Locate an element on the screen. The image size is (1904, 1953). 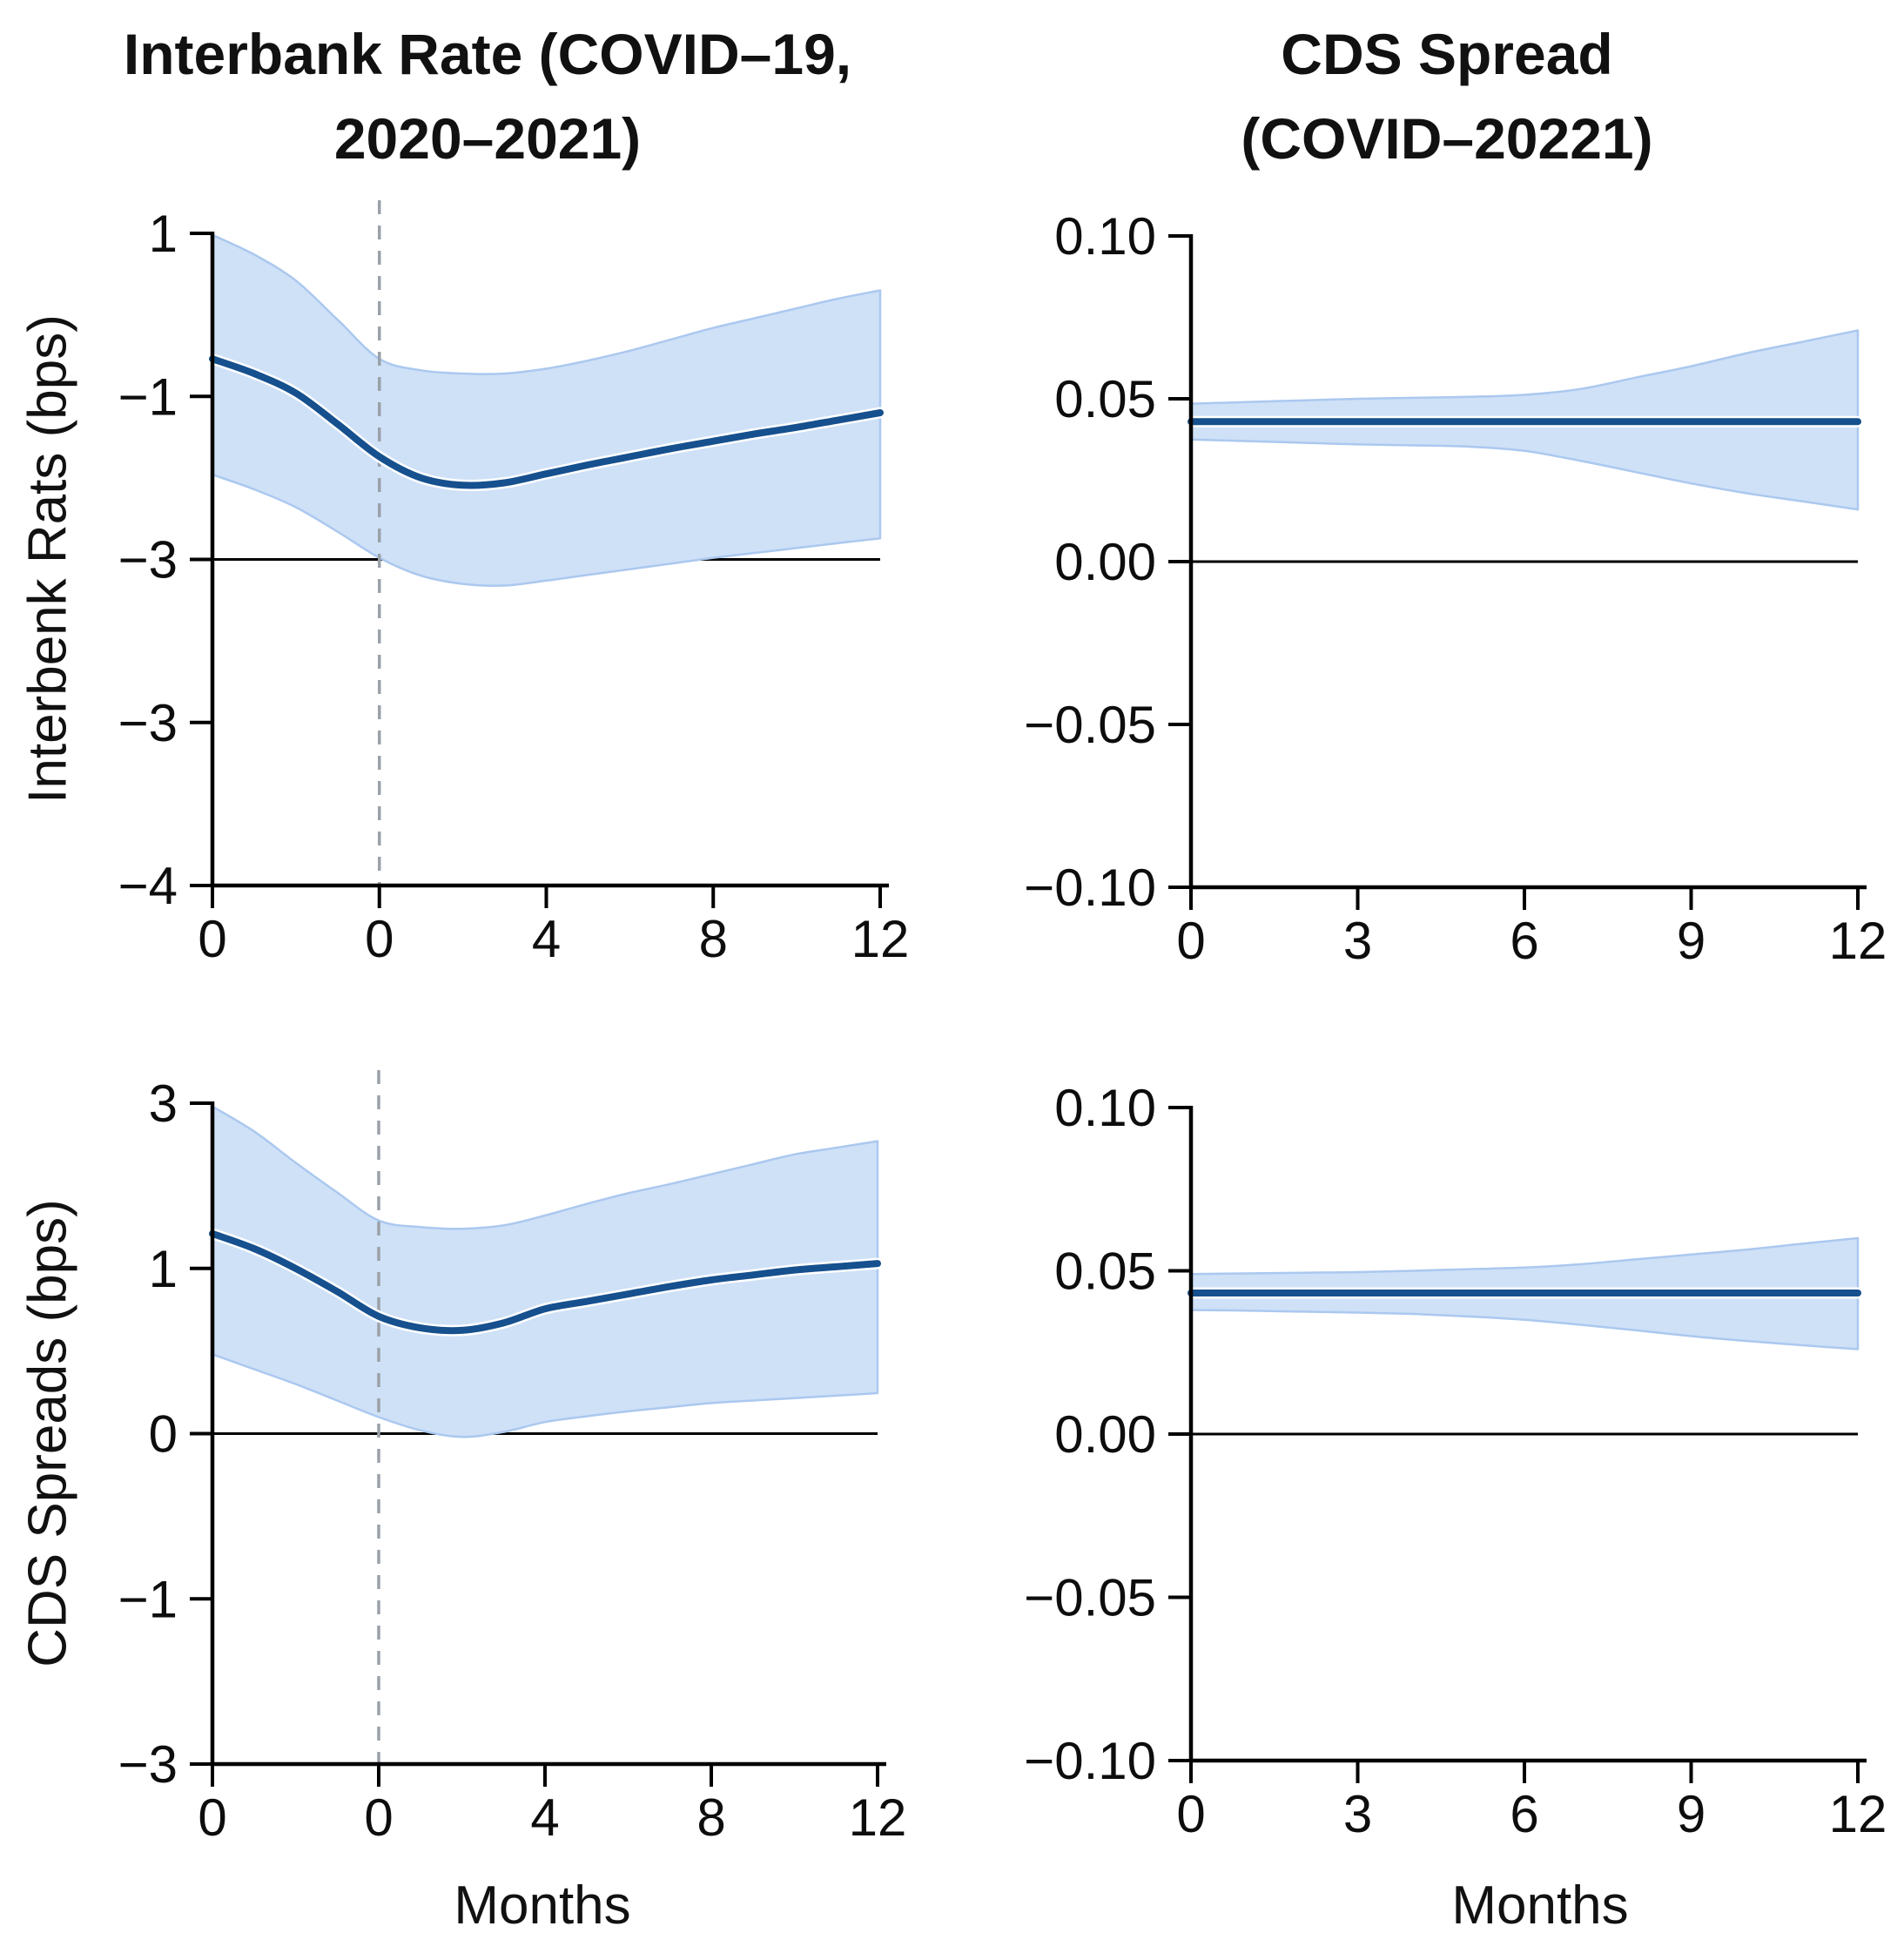
panel-title-top-right-line2: (COVID–20221) is located at coordinates (1447, 138).